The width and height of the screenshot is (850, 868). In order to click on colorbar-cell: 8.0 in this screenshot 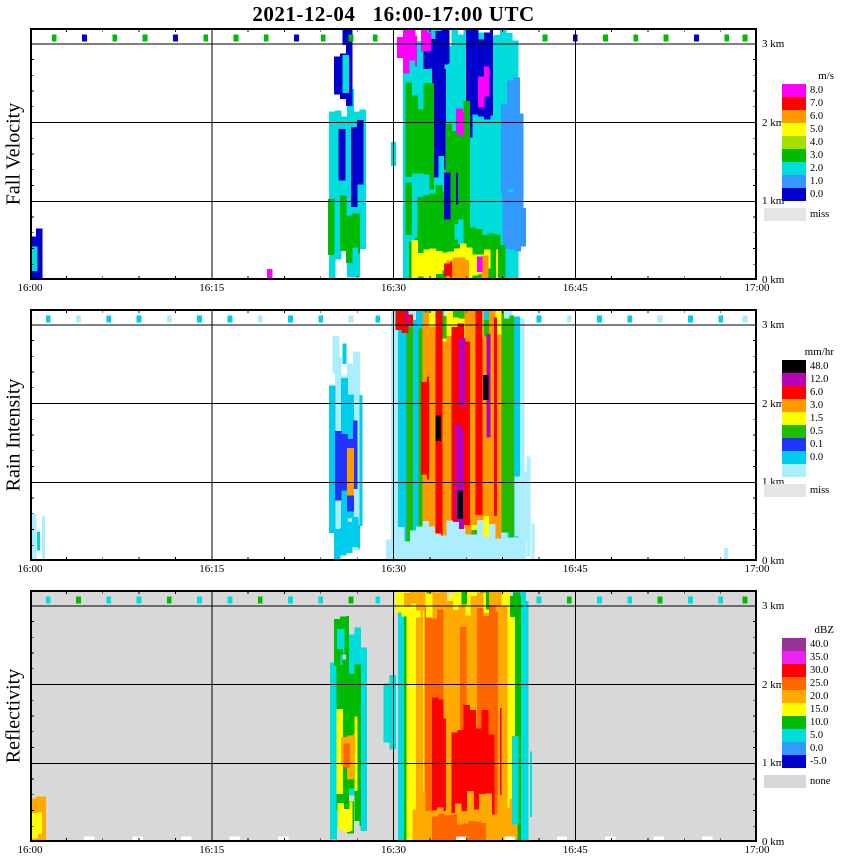, I will do `click(815, 90)`.